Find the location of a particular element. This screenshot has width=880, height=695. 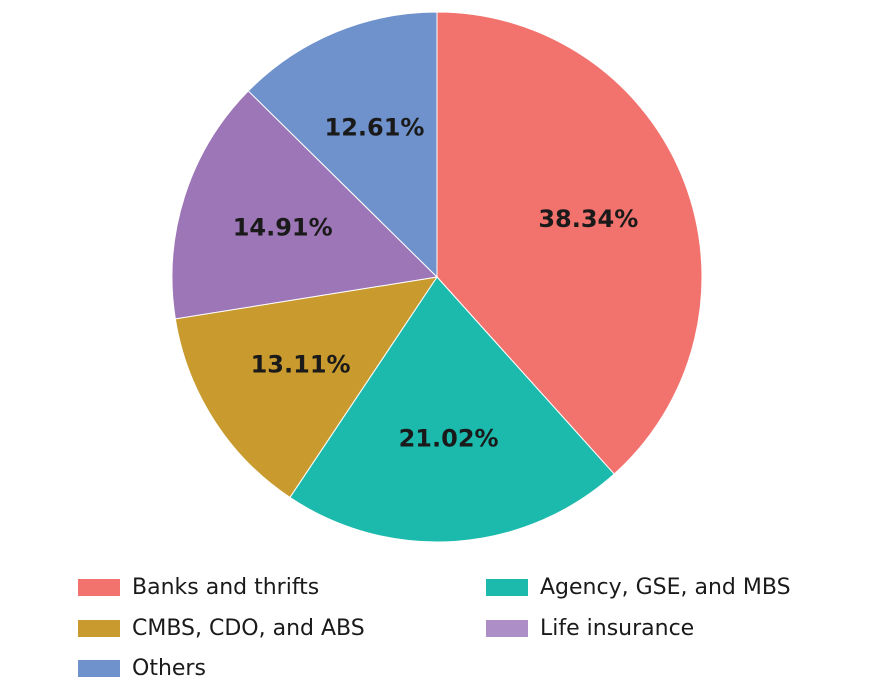

legend-label: Others is located at coordinates (169, 668).